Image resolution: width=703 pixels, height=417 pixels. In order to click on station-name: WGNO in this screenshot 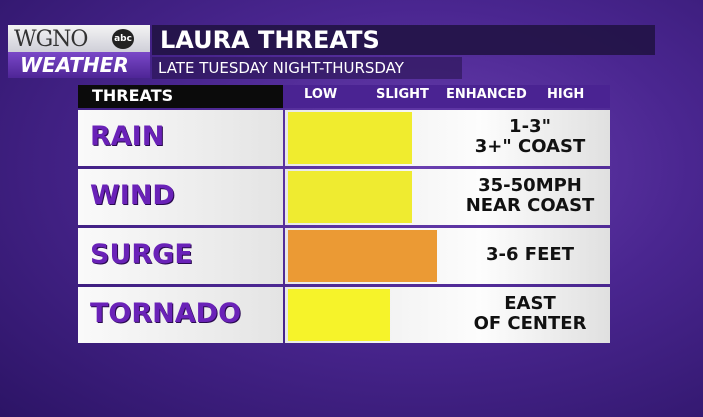, I will do `click(51, 39)`.